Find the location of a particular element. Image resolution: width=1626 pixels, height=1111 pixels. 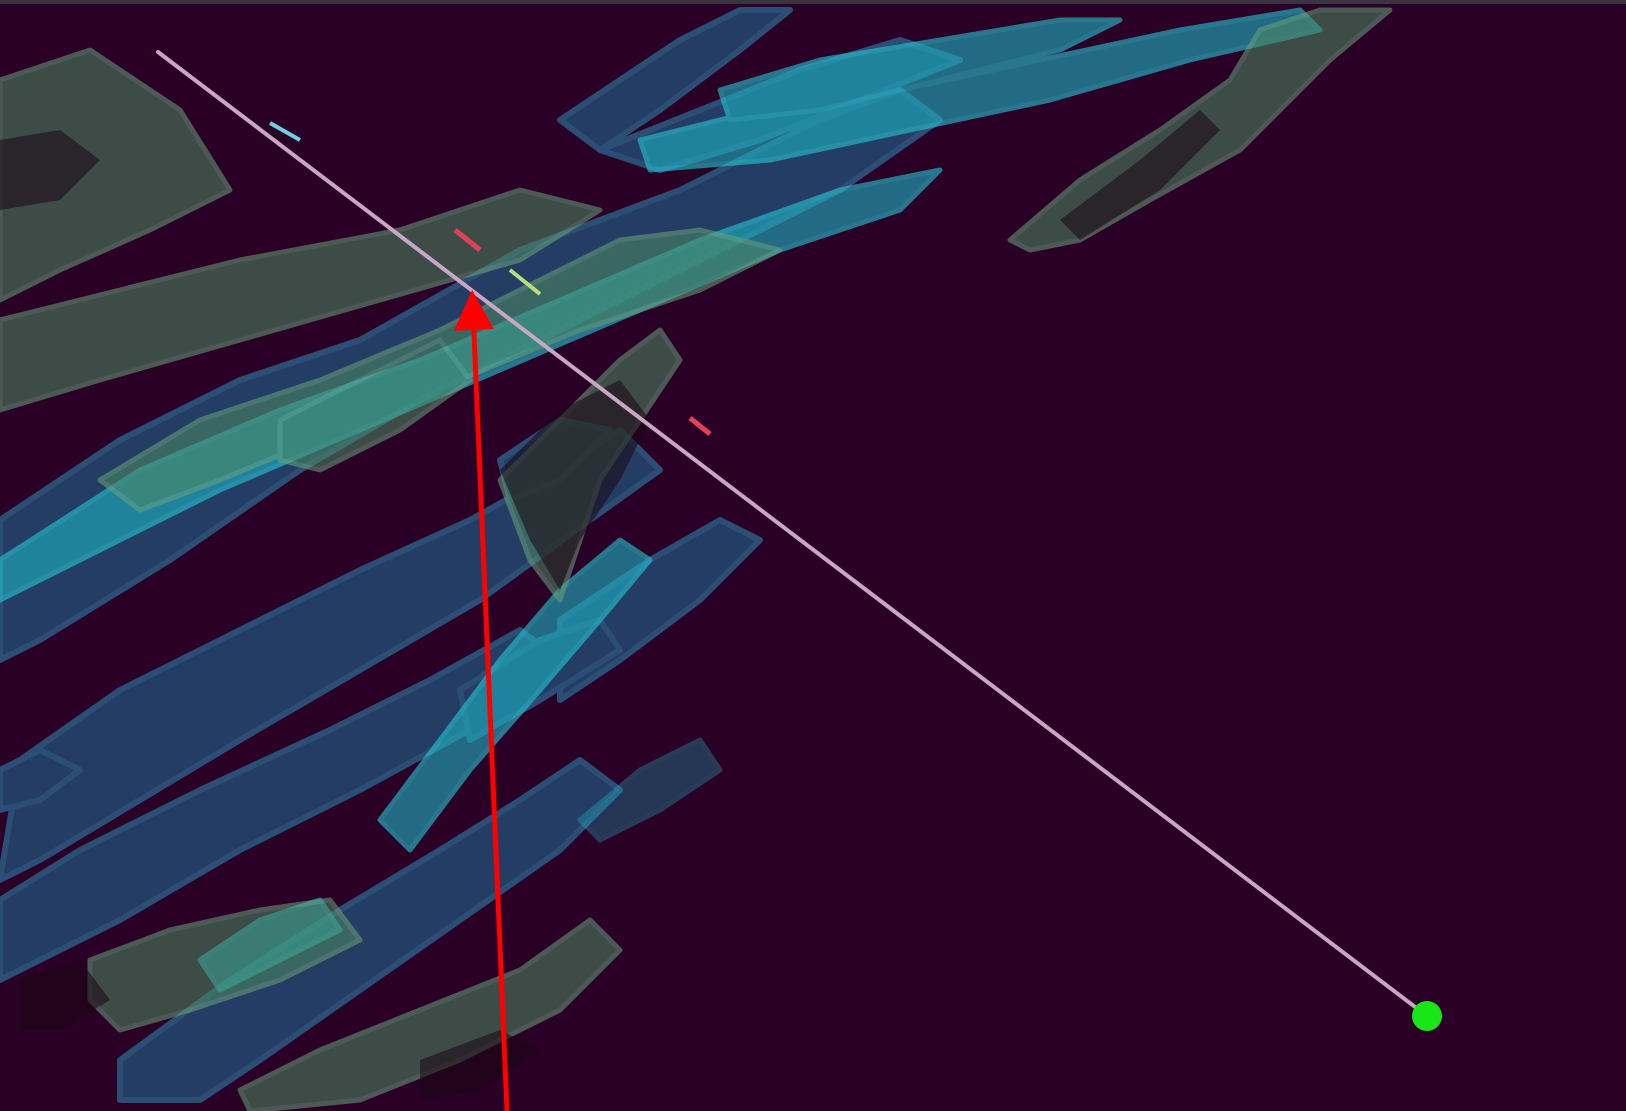

viewport-top-border is located at coordinates (813, 2).